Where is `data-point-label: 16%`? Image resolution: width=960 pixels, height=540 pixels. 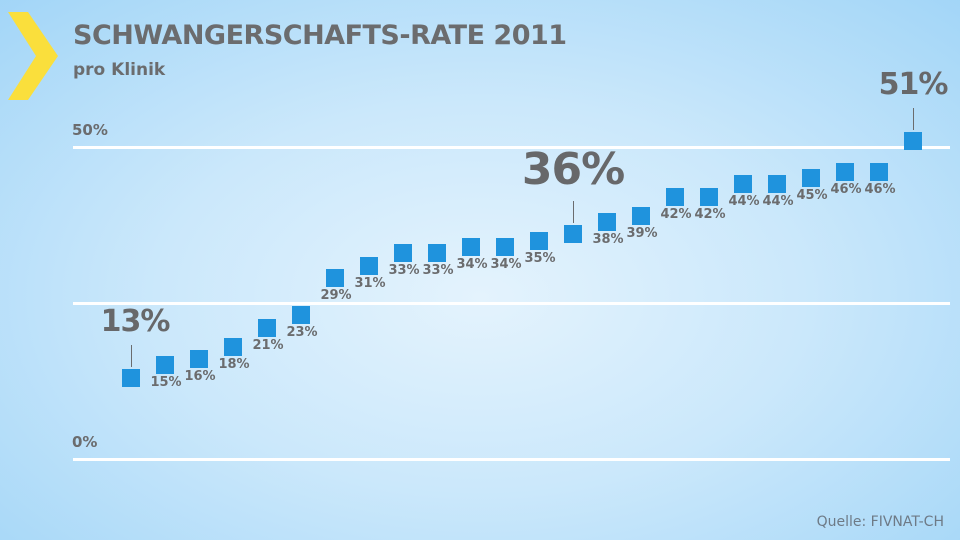 data-point-label: 16% is located at coordinates (200, 377).